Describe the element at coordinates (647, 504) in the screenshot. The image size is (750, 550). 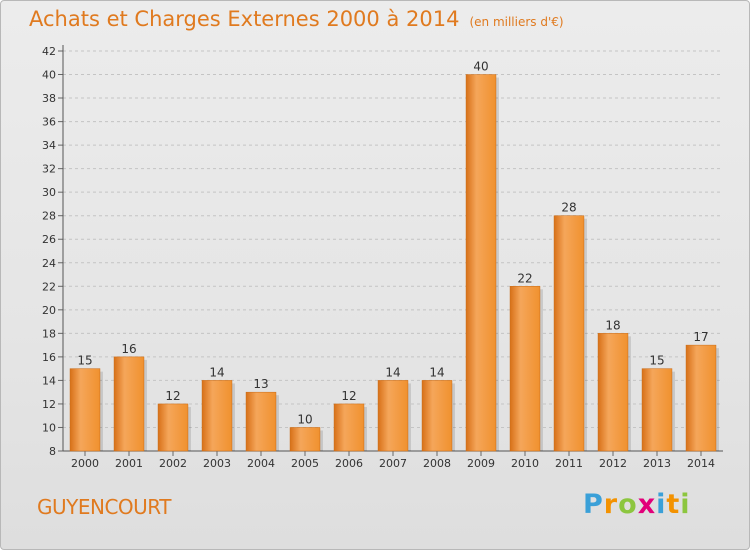
I see `logo-letter: x` at that location.